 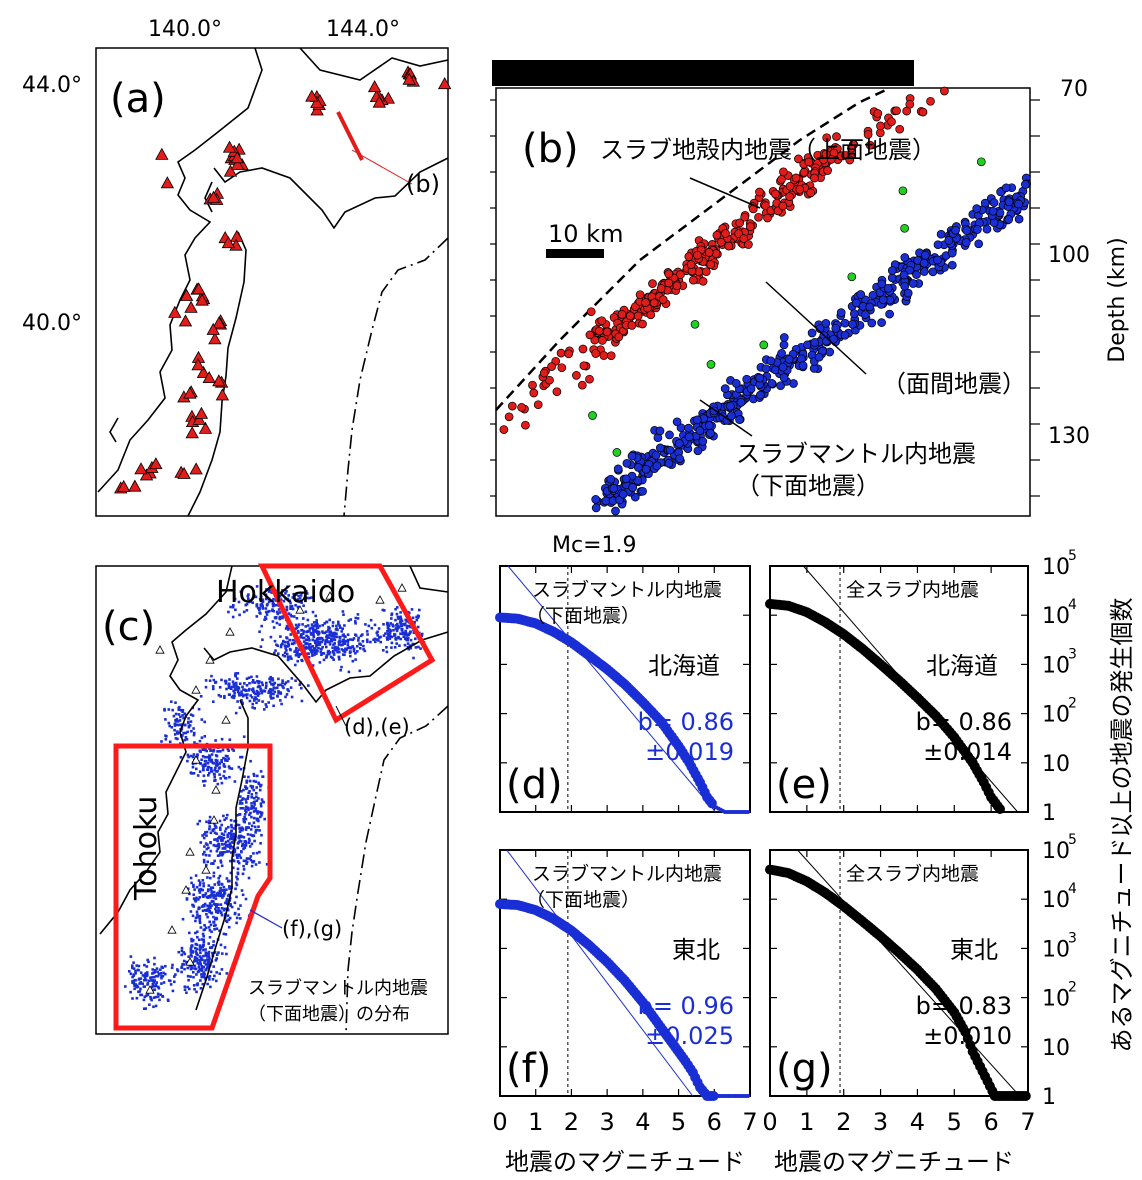 I want to click on map-a-coastlines, so click(x=273, y=282).